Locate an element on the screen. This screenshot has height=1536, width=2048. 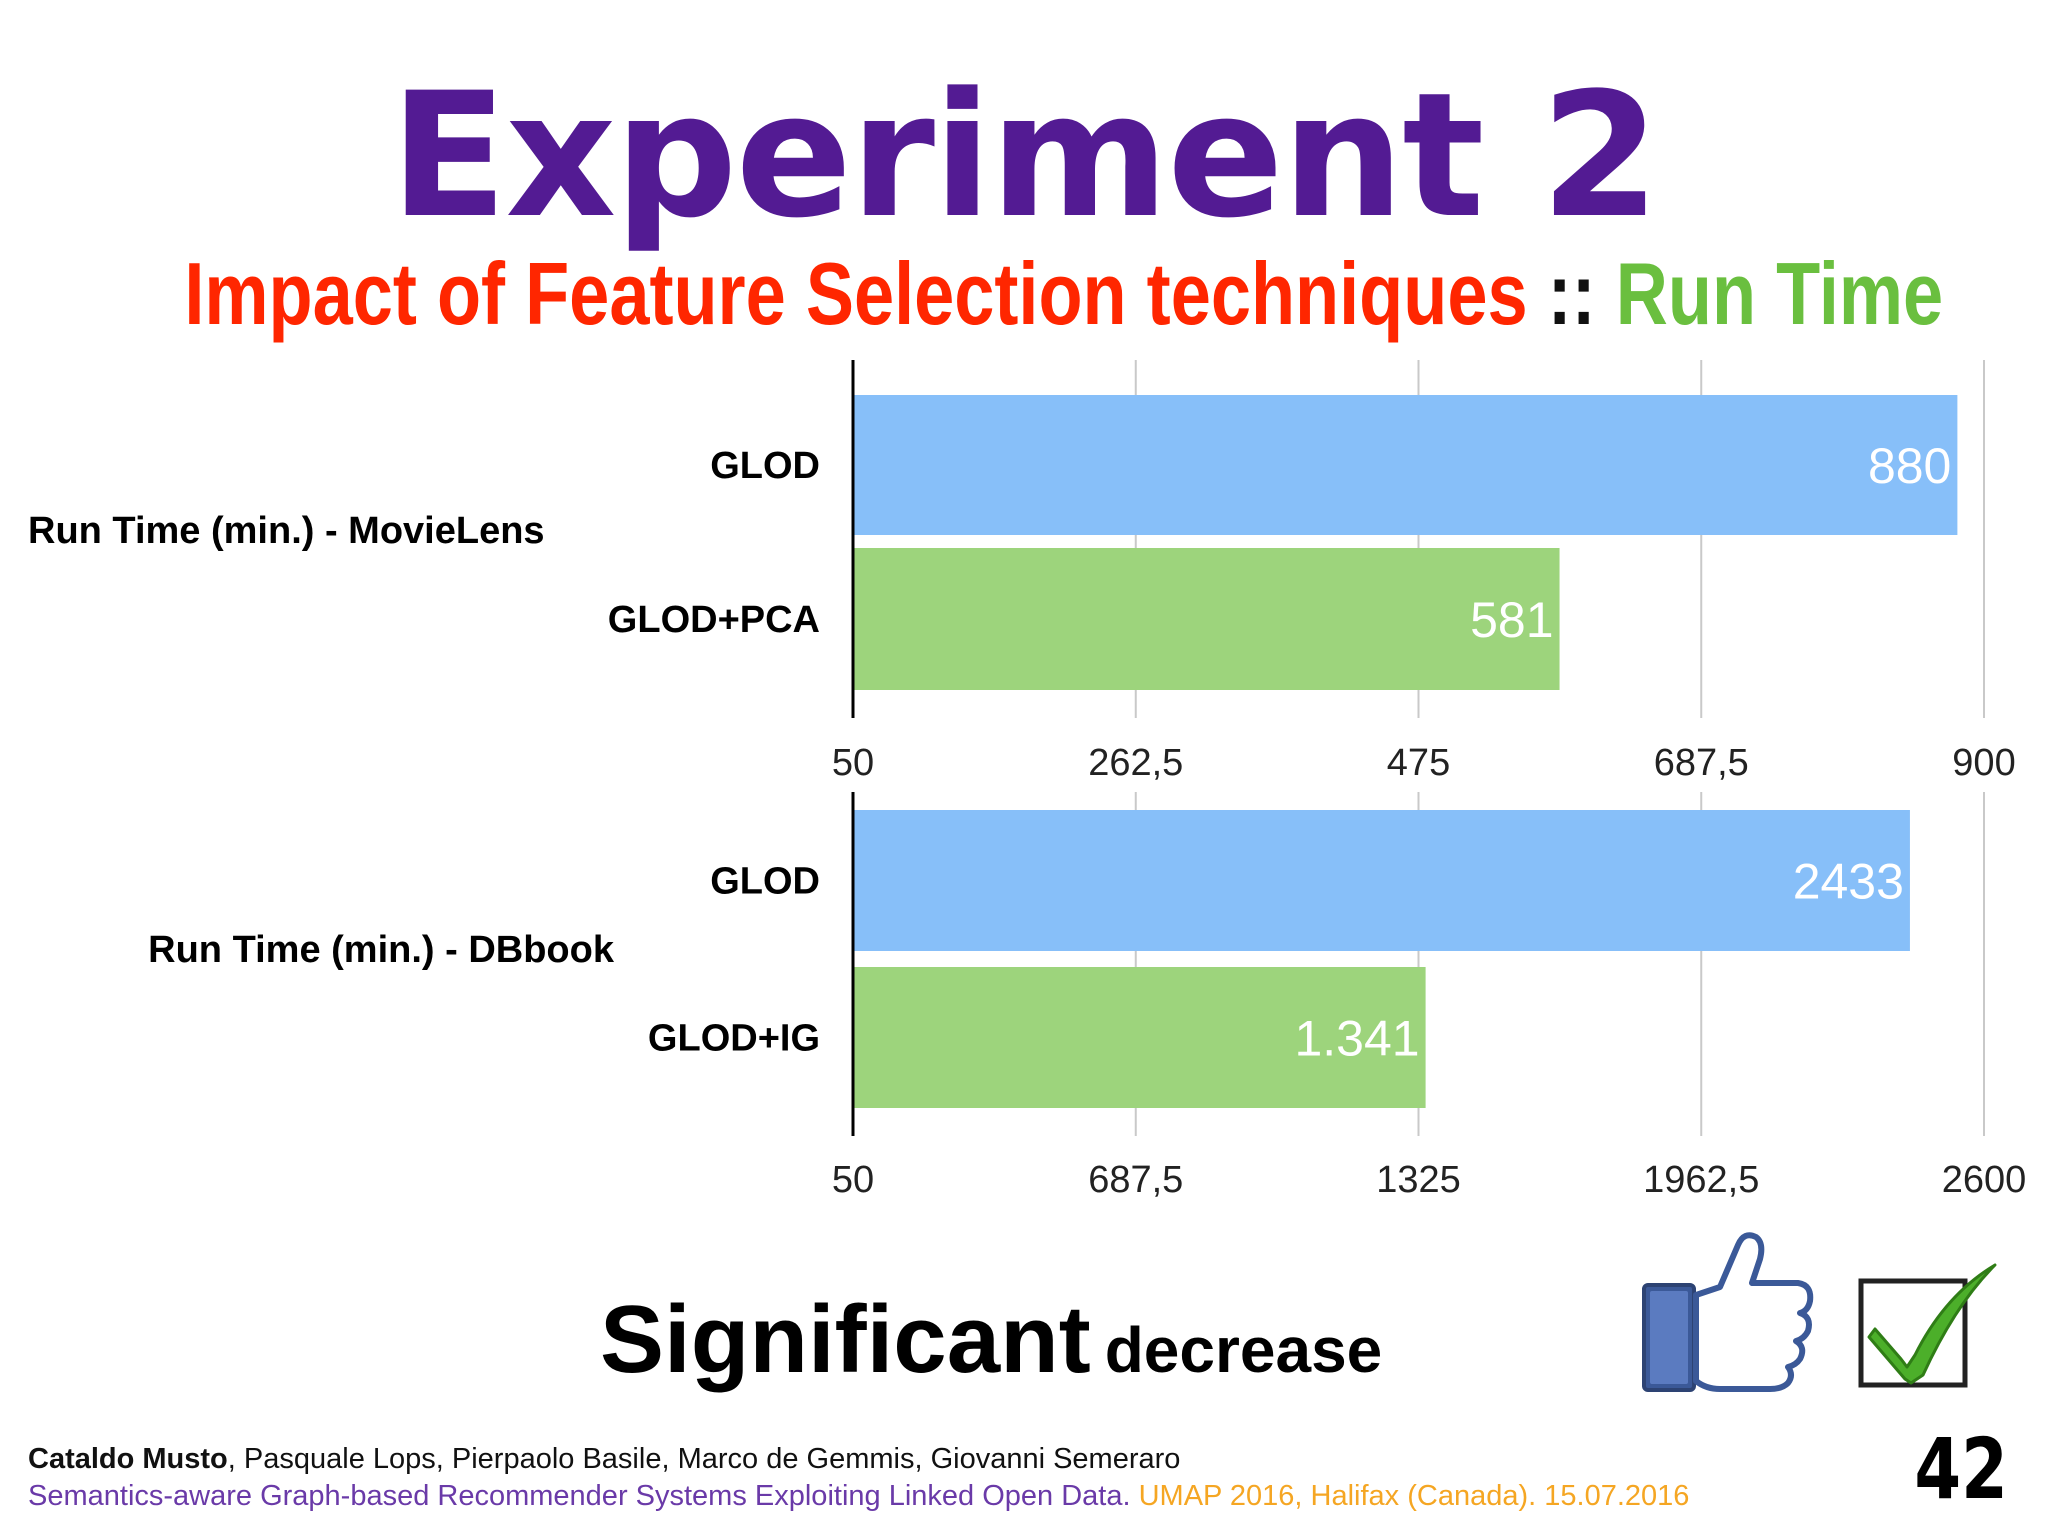
tick-label: 1325 is located at coordinates (1418, 1180).